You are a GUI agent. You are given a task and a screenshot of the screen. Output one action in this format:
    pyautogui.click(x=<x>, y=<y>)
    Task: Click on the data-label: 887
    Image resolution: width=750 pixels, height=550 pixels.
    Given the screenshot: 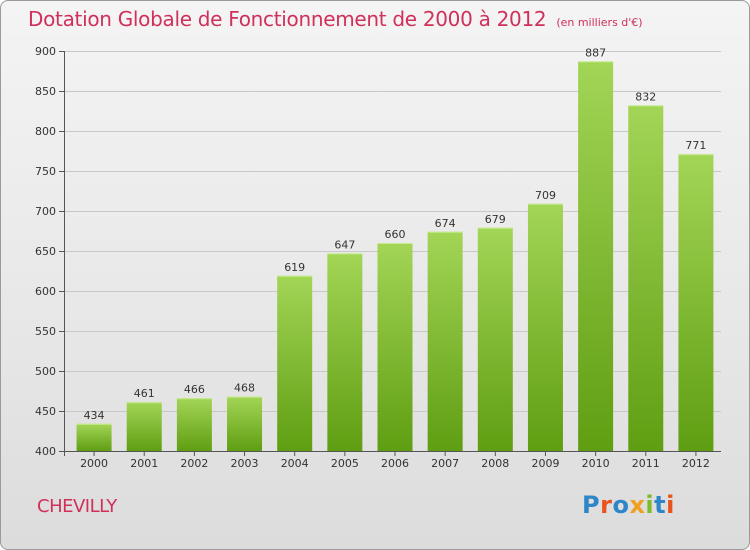 What is the action you would take?
    pyautogui.click(x=595, y=52)
    